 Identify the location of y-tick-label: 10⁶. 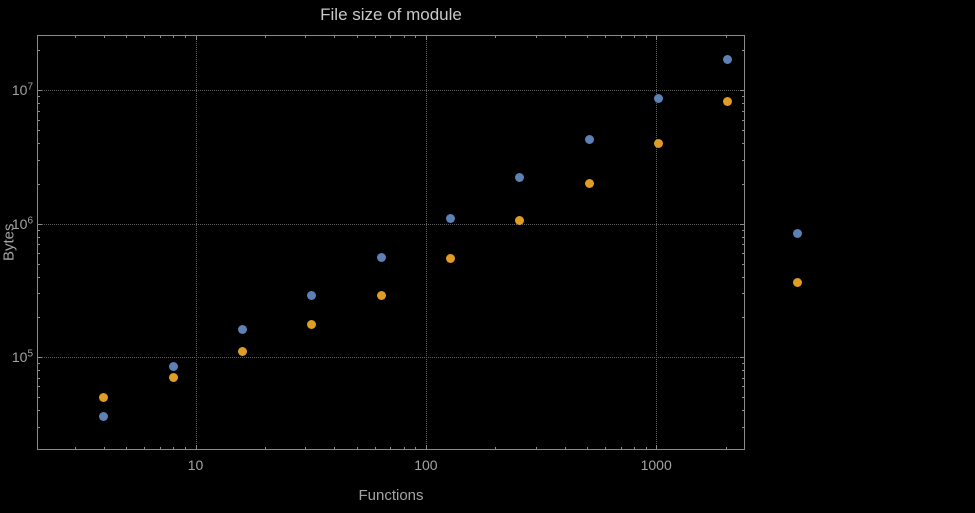
(22, 223).